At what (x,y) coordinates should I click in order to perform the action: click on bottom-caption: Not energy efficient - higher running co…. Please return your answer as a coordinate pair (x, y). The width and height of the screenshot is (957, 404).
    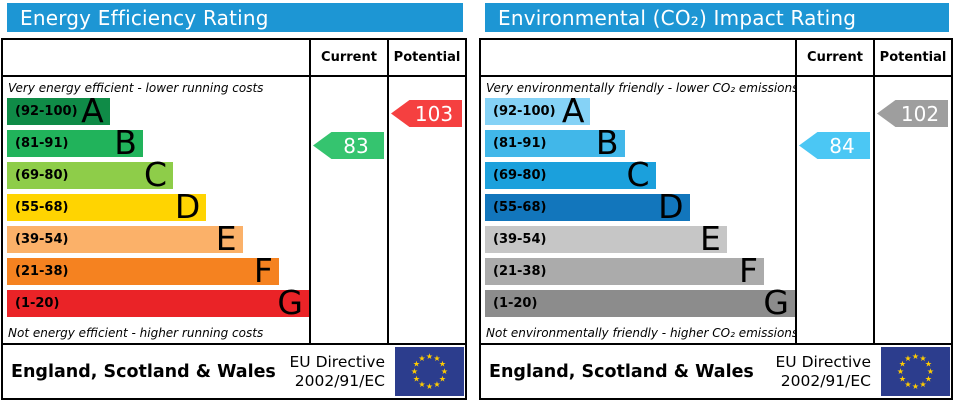
    Looking at the image, I should click on (136, 332).